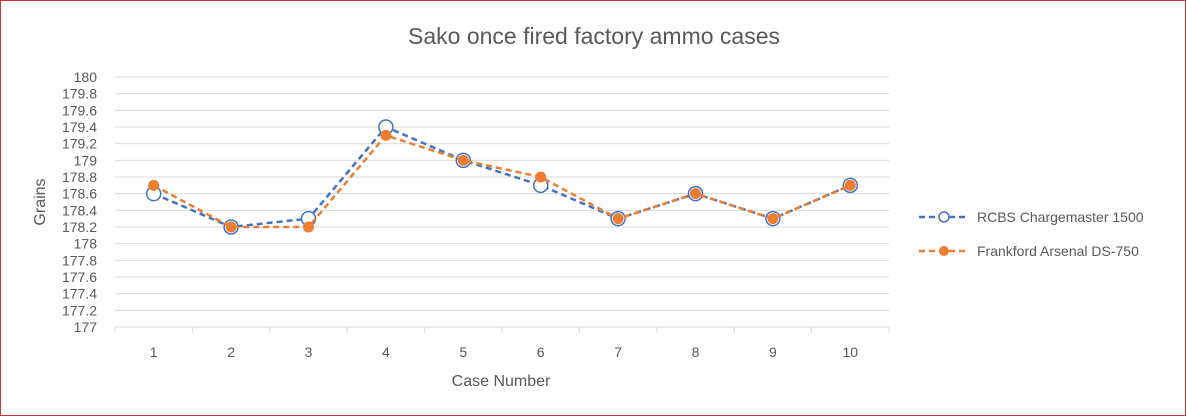 The height and width of the screenshot is (417, 1186). Describe the element at coordinates (79, 277) in the screenshot. I see `y-tick-label: 177.6` at that location.